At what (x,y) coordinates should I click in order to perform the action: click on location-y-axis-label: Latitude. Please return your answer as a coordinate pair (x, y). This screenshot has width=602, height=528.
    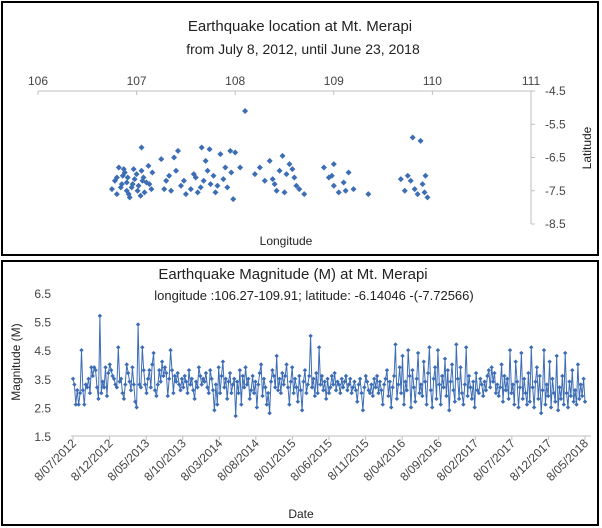
    Looking at the image, I should click on (587, 147).